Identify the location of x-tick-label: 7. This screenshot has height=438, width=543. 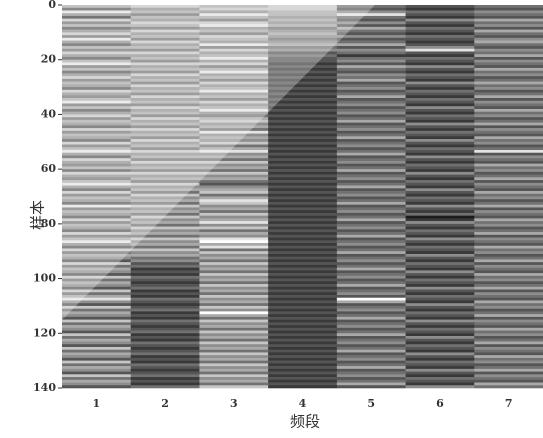
(509, 403).